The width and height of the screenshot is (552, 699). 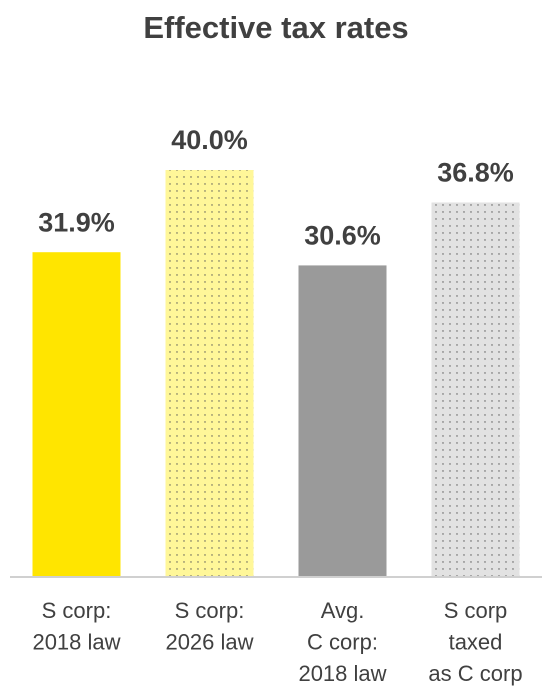 What do you see at coordinates (475, 173) in the screenshot?
I see `value-label: 36.8%` at bounding box center [475, 173].